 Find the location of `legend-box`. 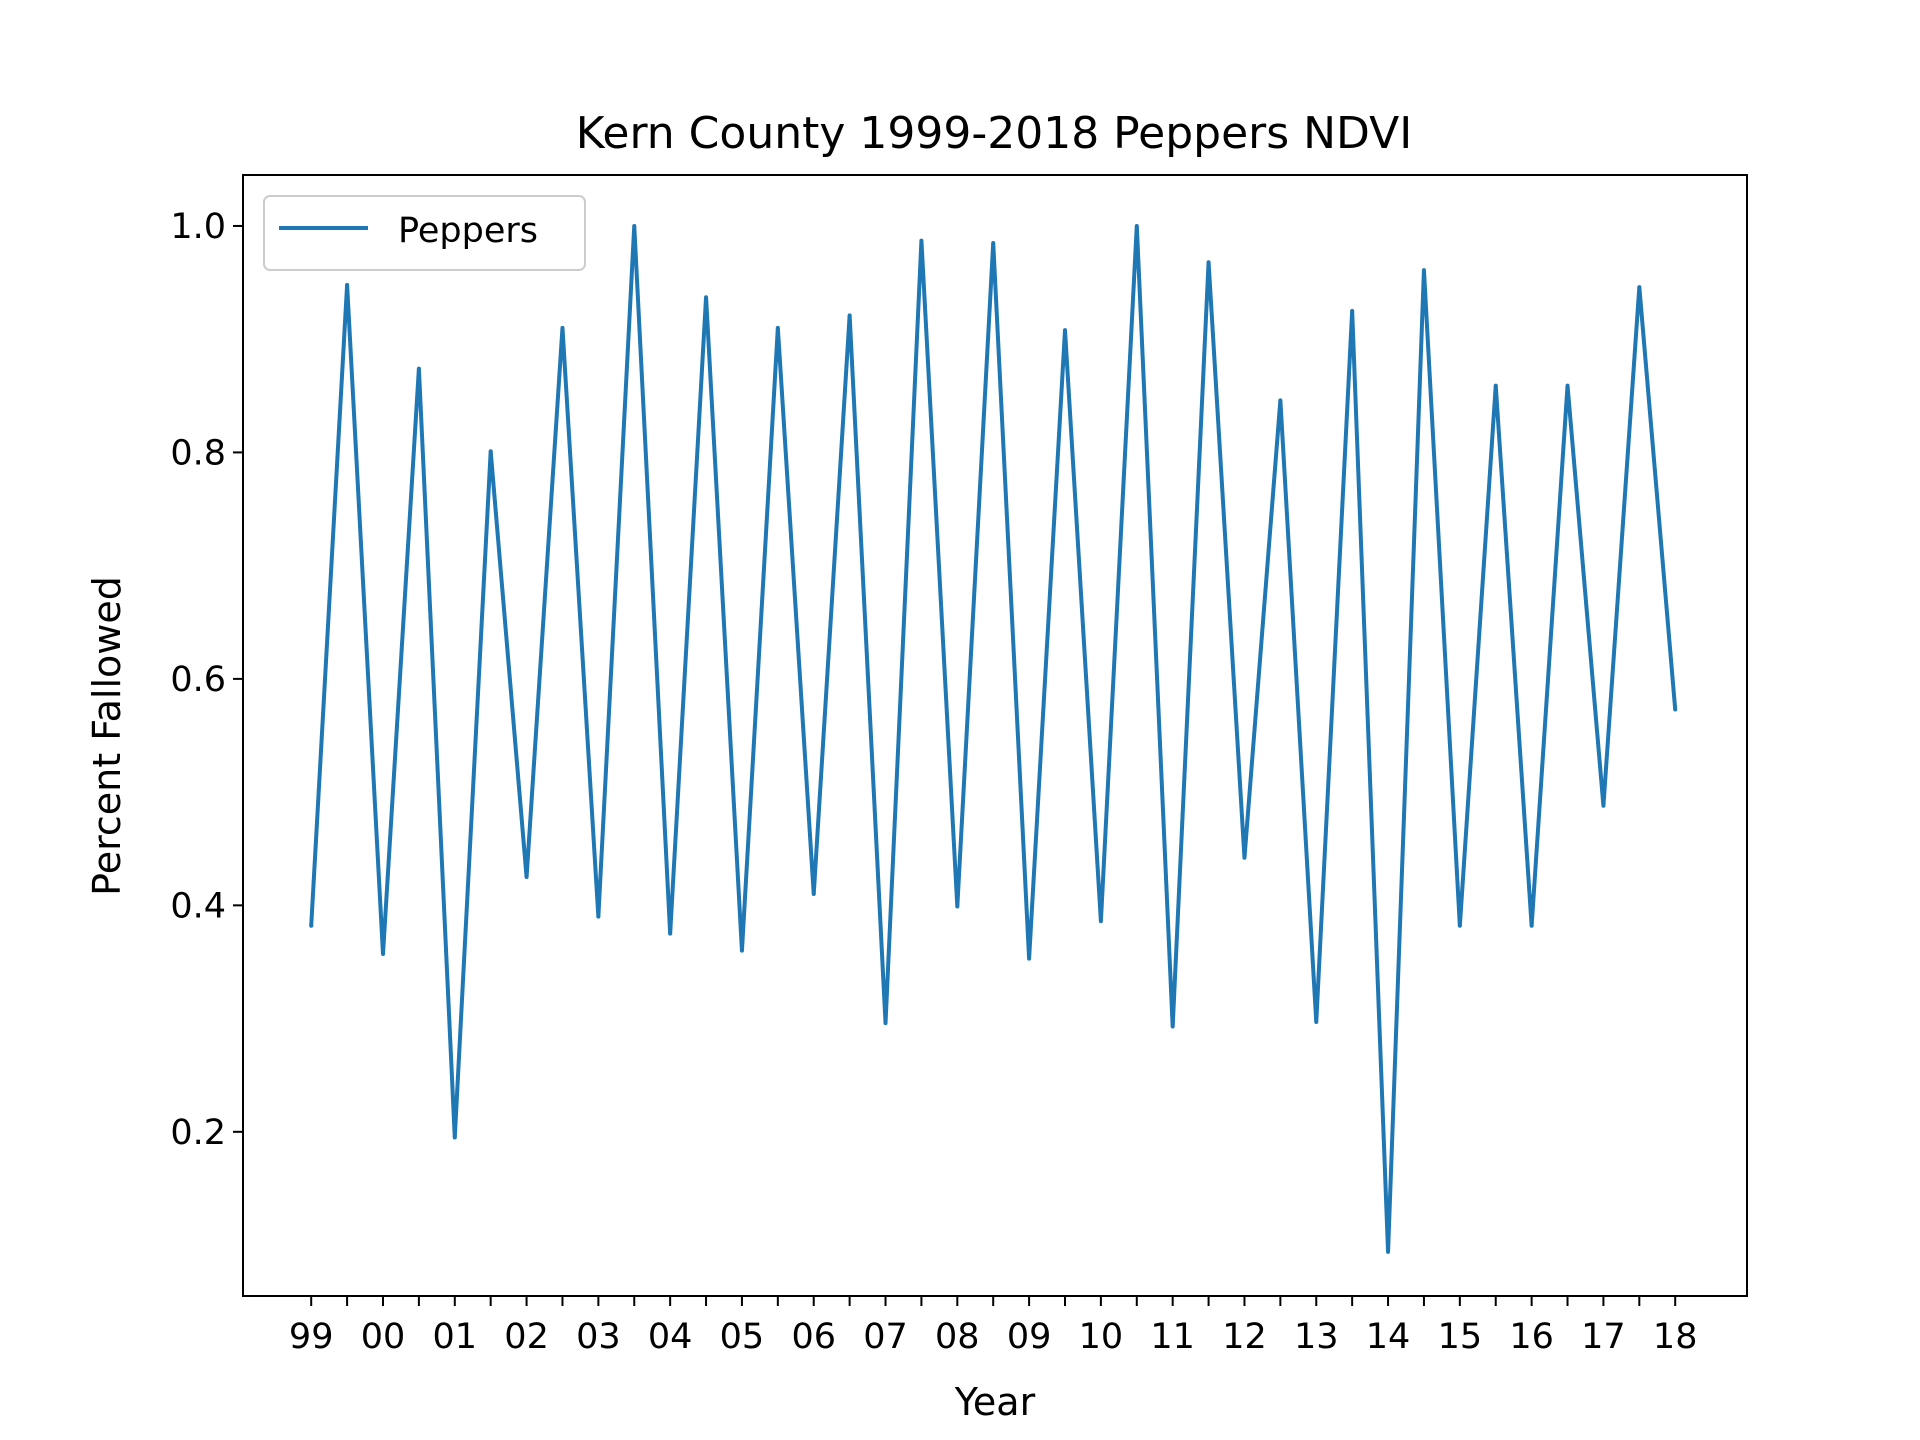

legend-box is located at coordinates (424, 233).